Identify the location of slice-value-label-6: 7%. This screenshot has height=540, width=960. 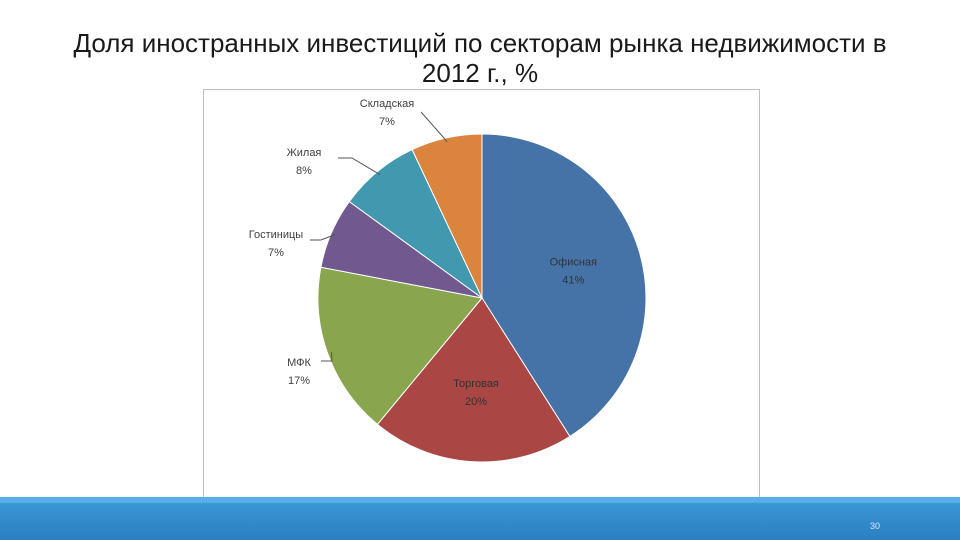
(387, 122).